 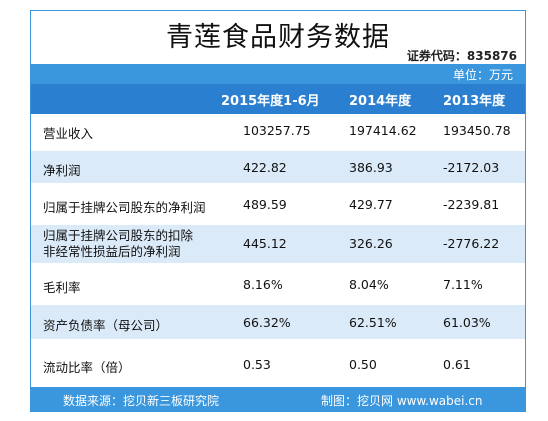 What do you see at coordinates (68, 133) in the screenshot?
I see `row-label: 营业收入` at bounding box center [68, 133].